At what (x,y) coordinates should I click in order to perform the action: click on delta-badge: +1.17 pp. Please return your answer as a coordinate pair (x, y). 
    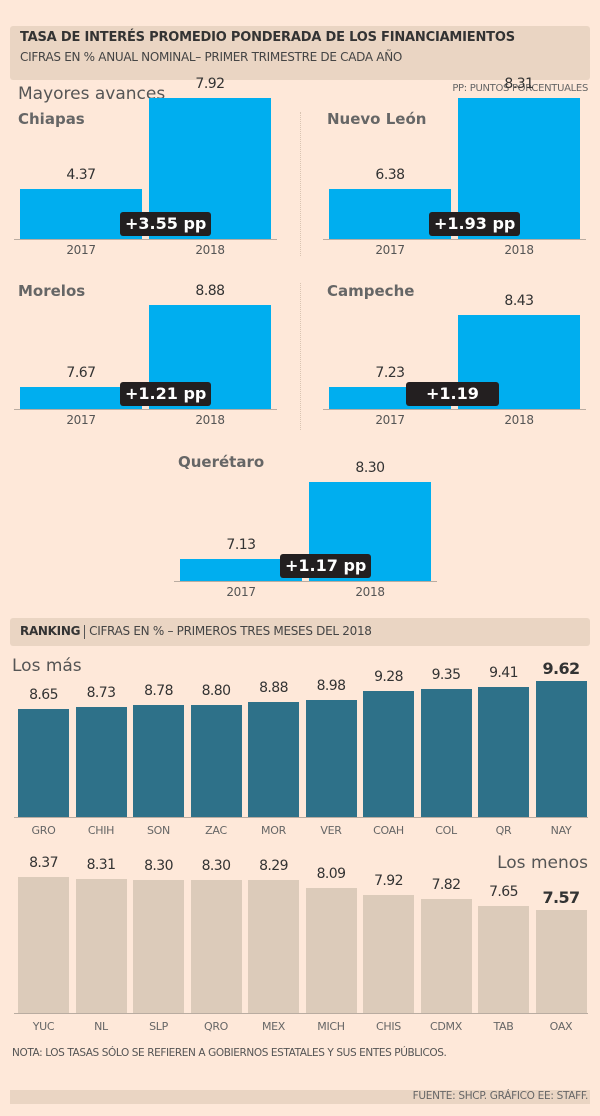
    Looking at the image, I should click on (326, 566).